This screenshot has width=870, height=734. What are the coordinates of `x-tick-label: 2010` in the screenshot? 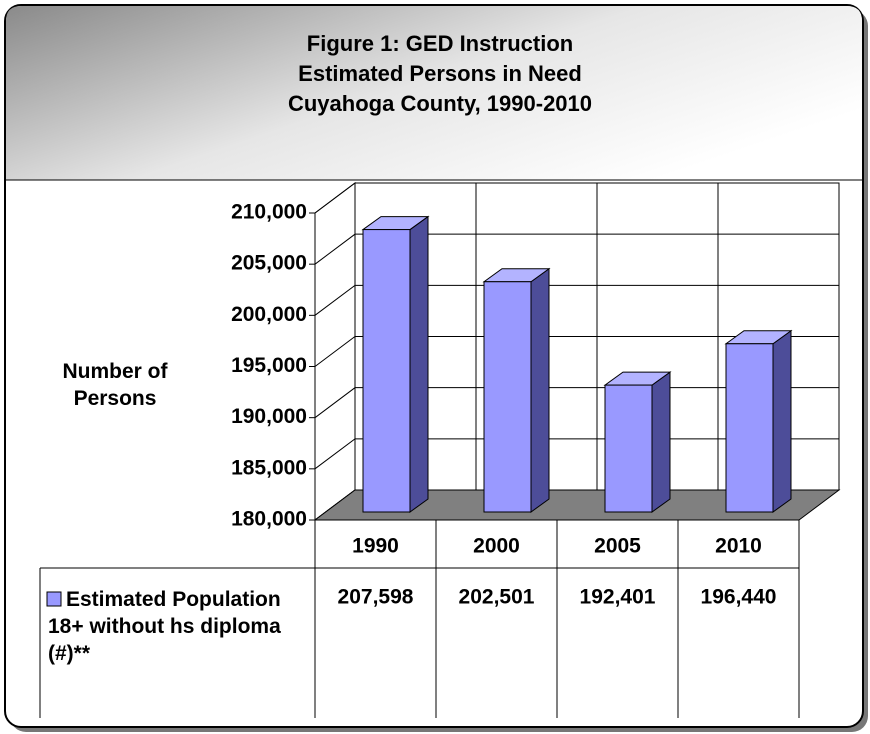 It's located at (738, 546).